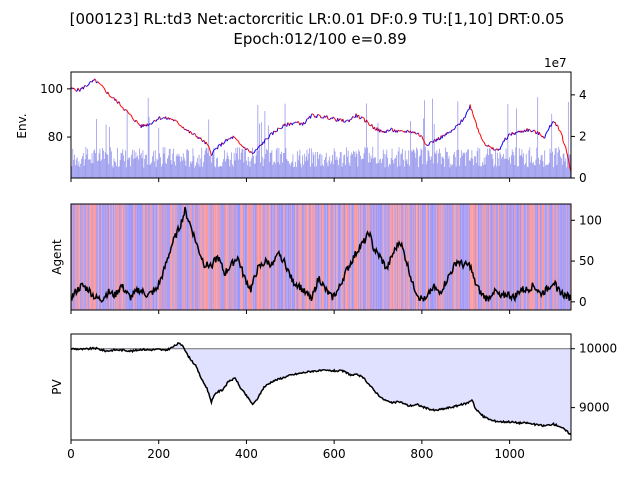 Image resolution: width=640 pixels, height=480 pixels. I want to click on x-tick-label: 1000, so click(509, 454).